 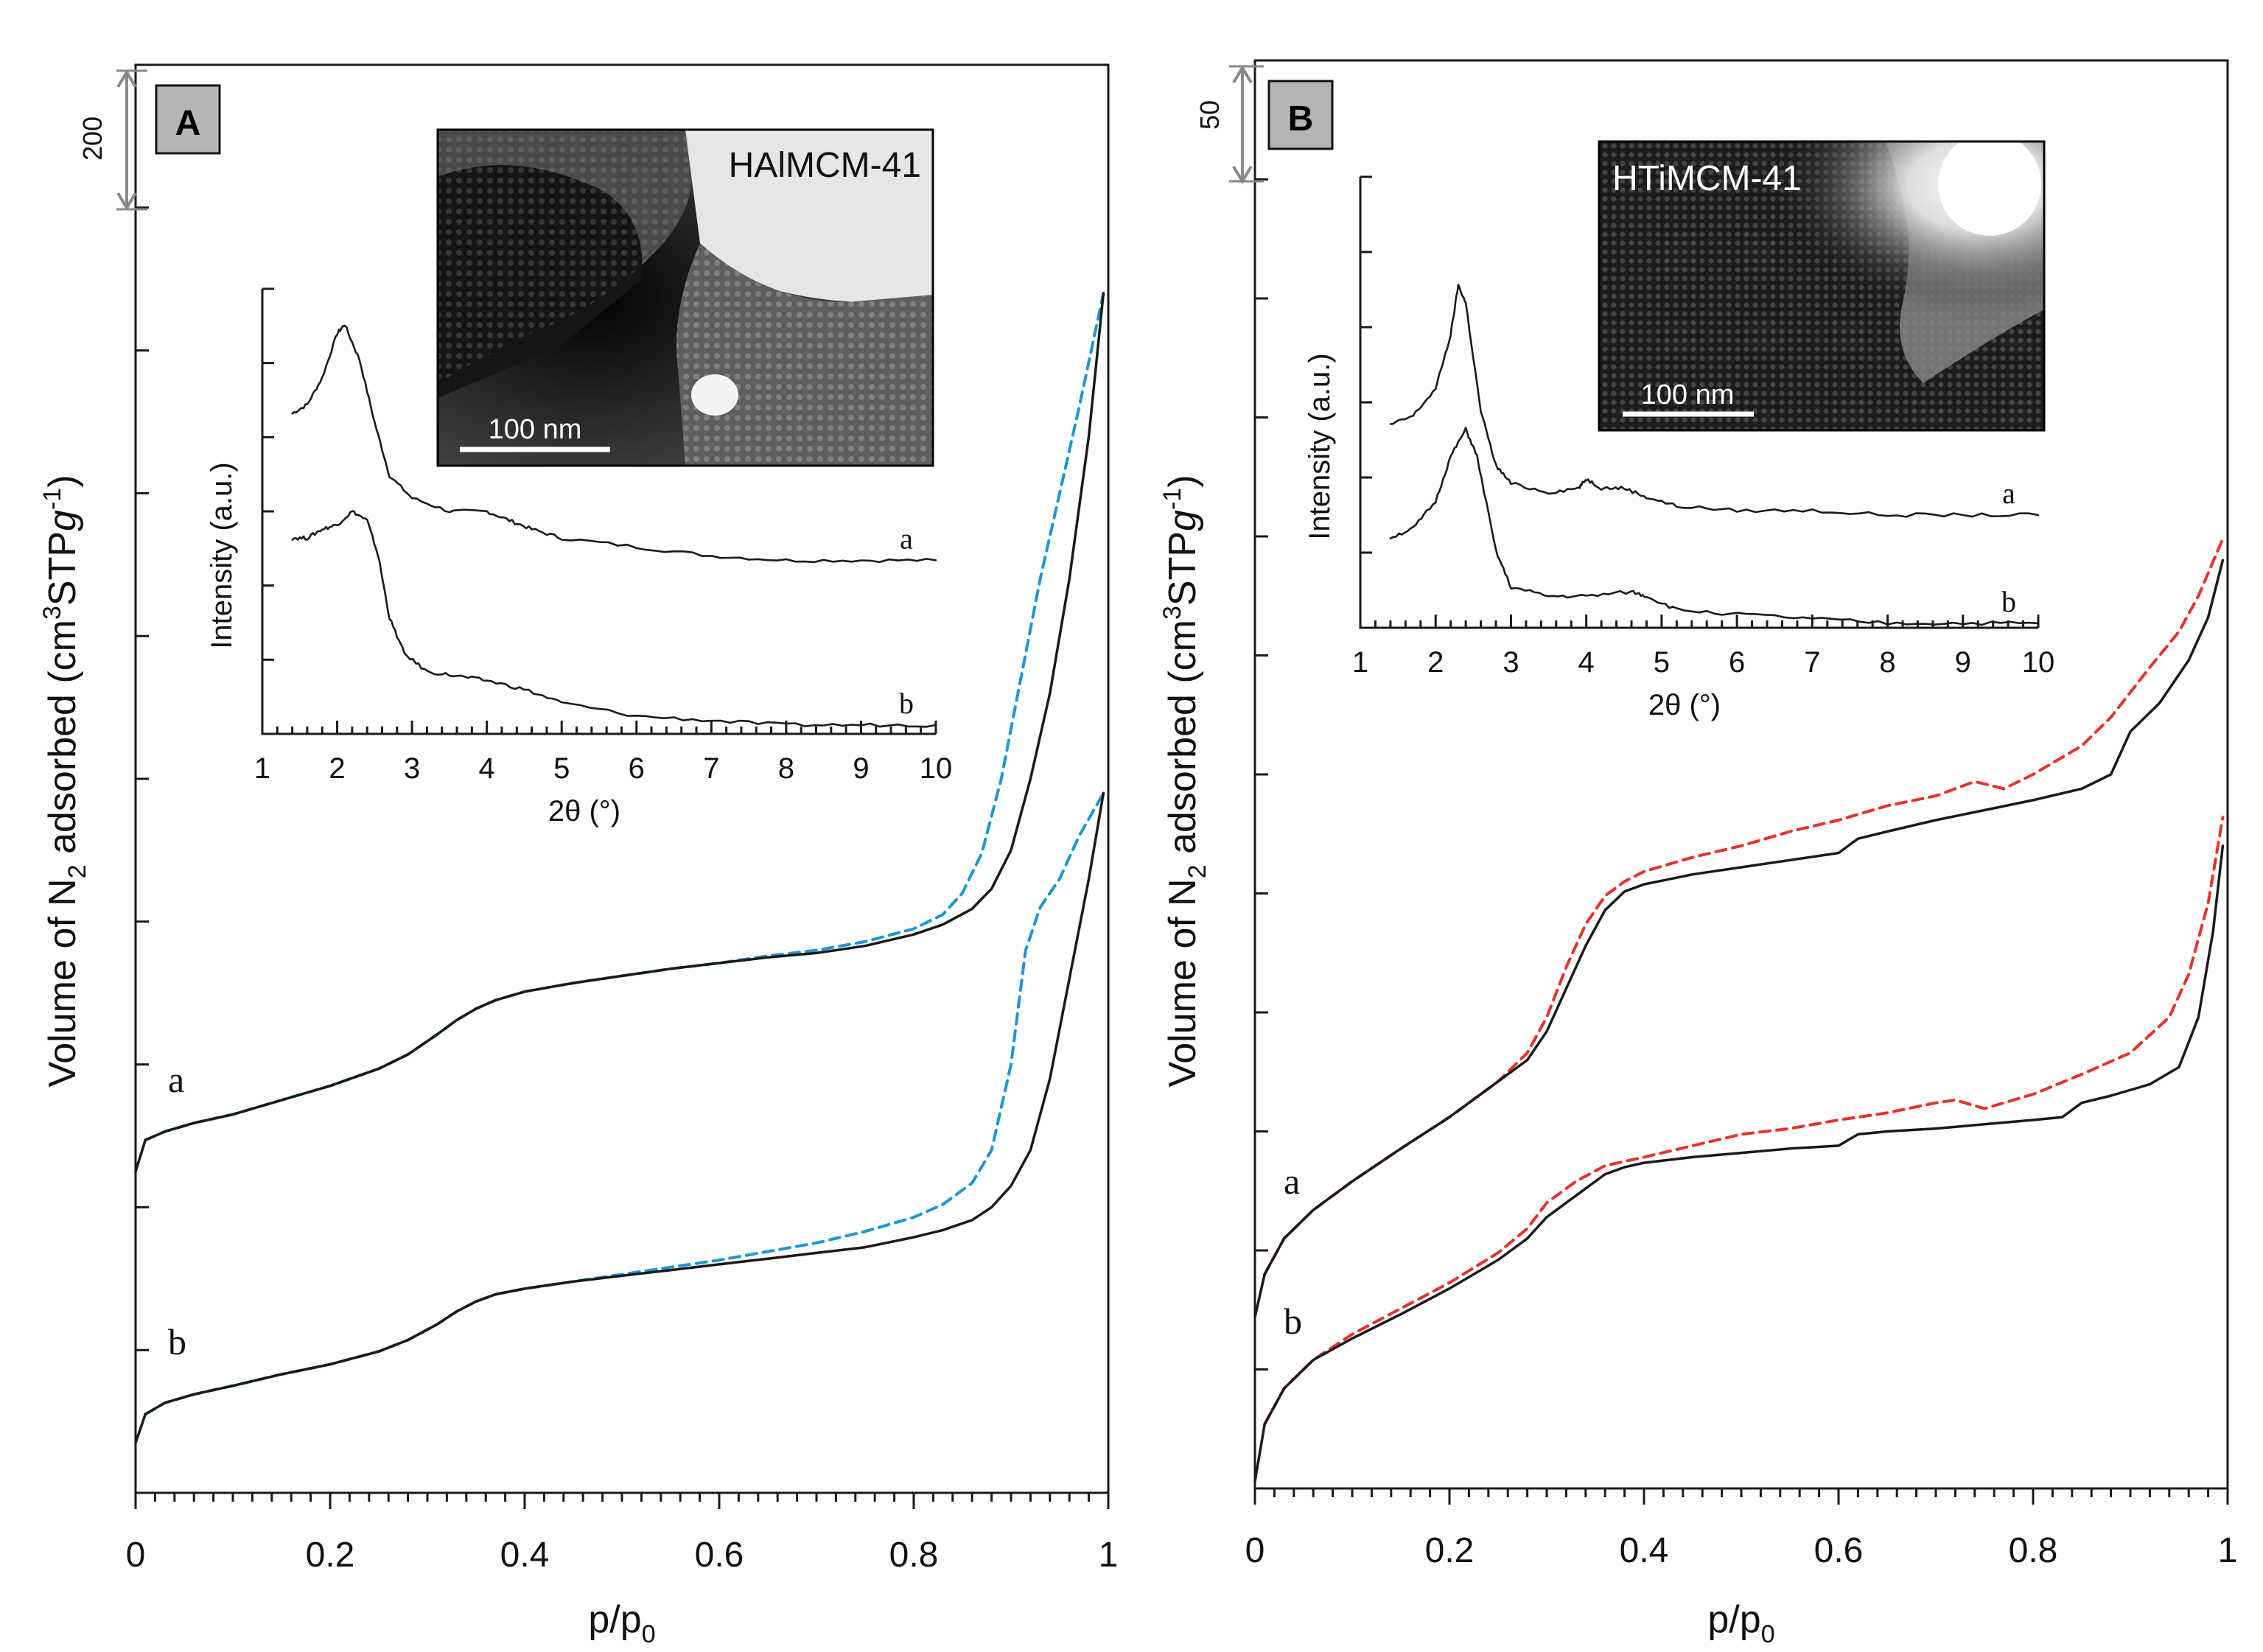 What do you see at coordinates (1435, 662) in the screenshot?
I see `panel-b-inset-x-tick-label: 2` at bounding box center [1435, 662].